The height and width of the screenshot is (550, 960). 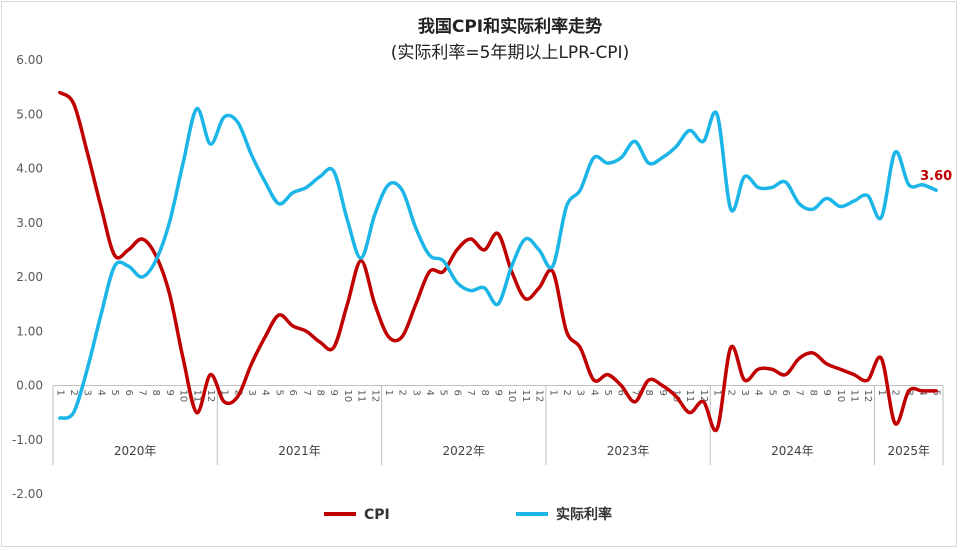 What do you see at coordinates (510, 26) in the screenshot?
I see `chart-title: 我国CPI和实际利率走势` at bounding box center [510, 26].